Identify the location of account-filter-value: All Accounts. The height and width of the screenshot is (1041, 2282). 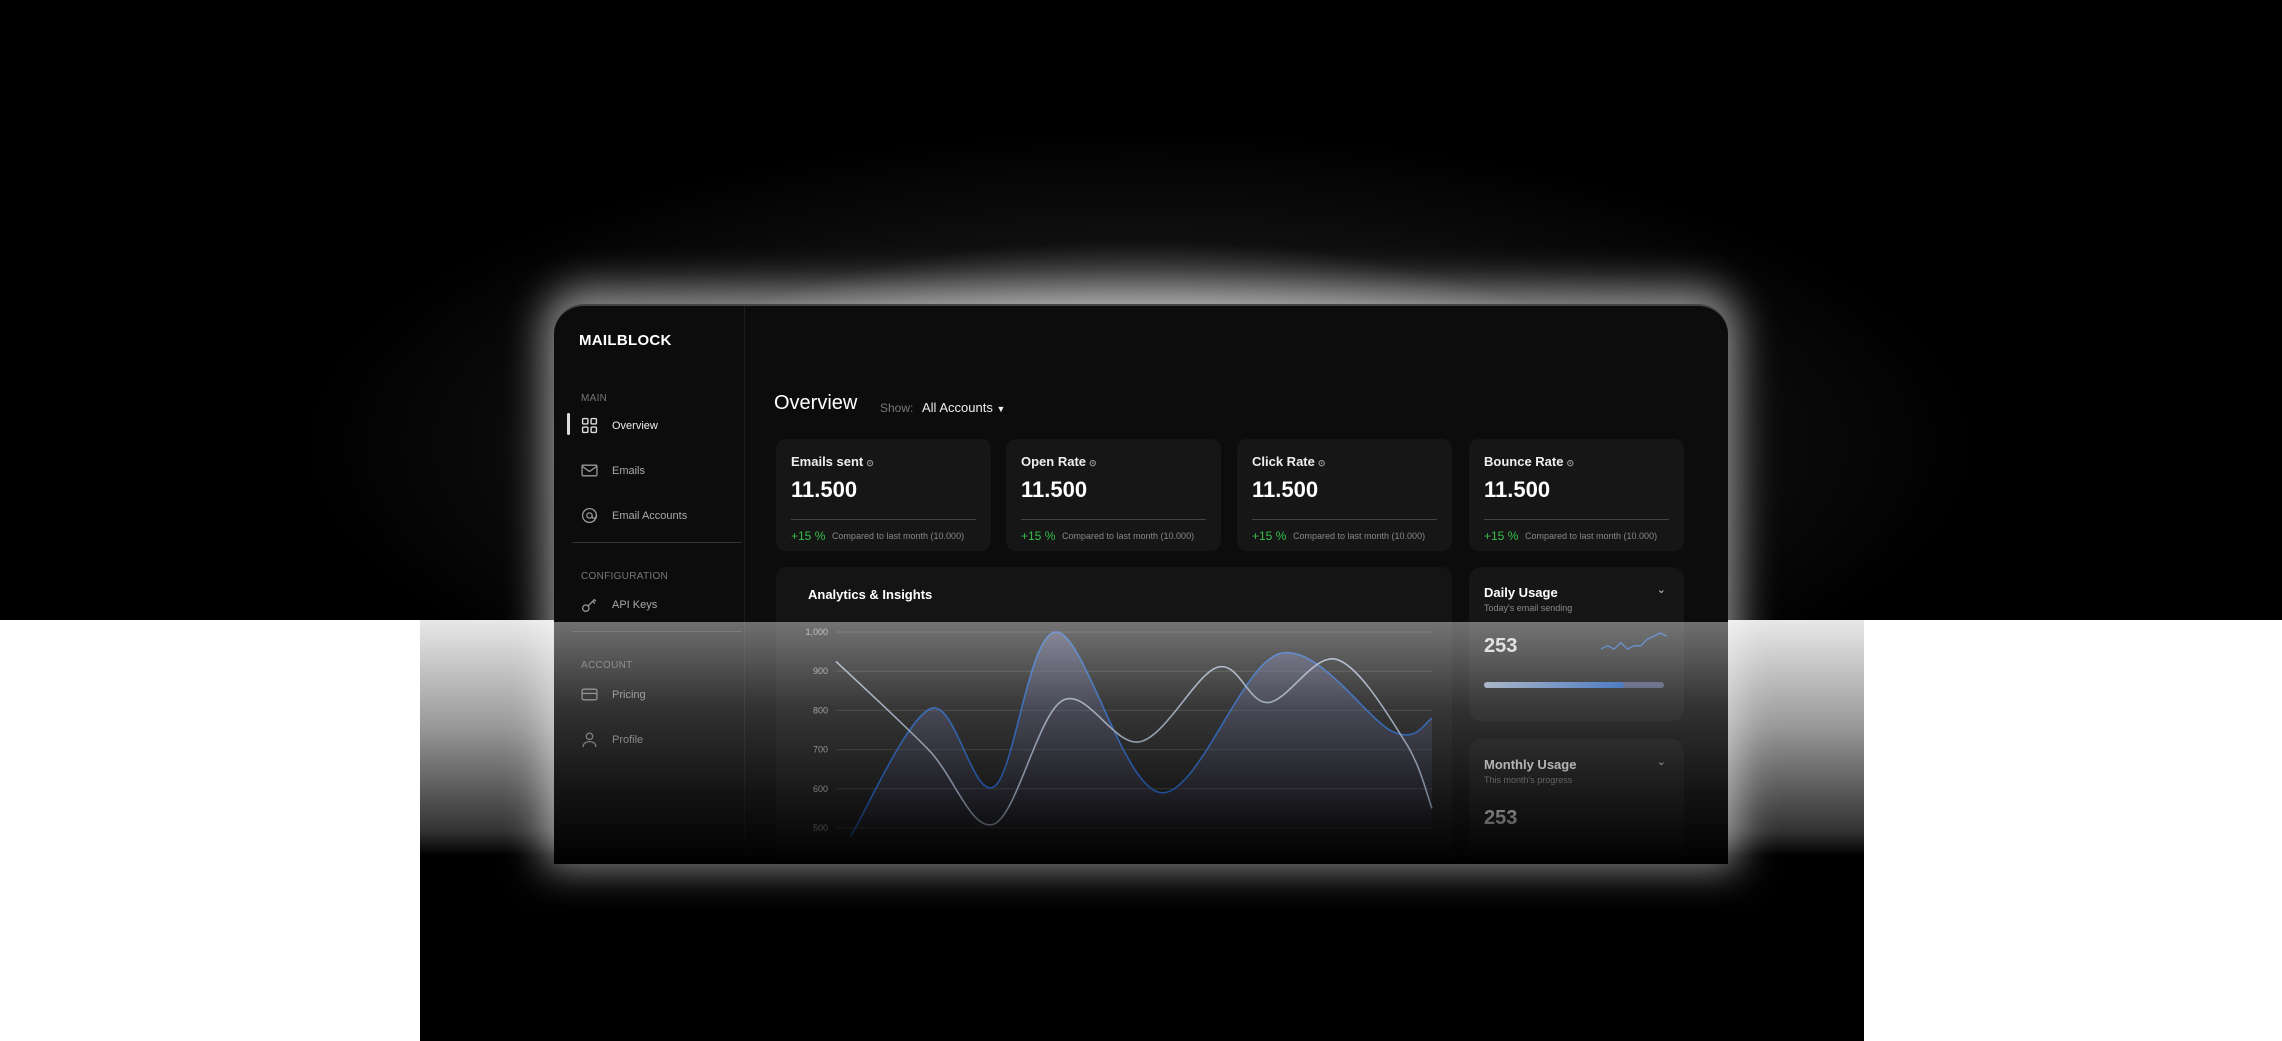
(957, 407).